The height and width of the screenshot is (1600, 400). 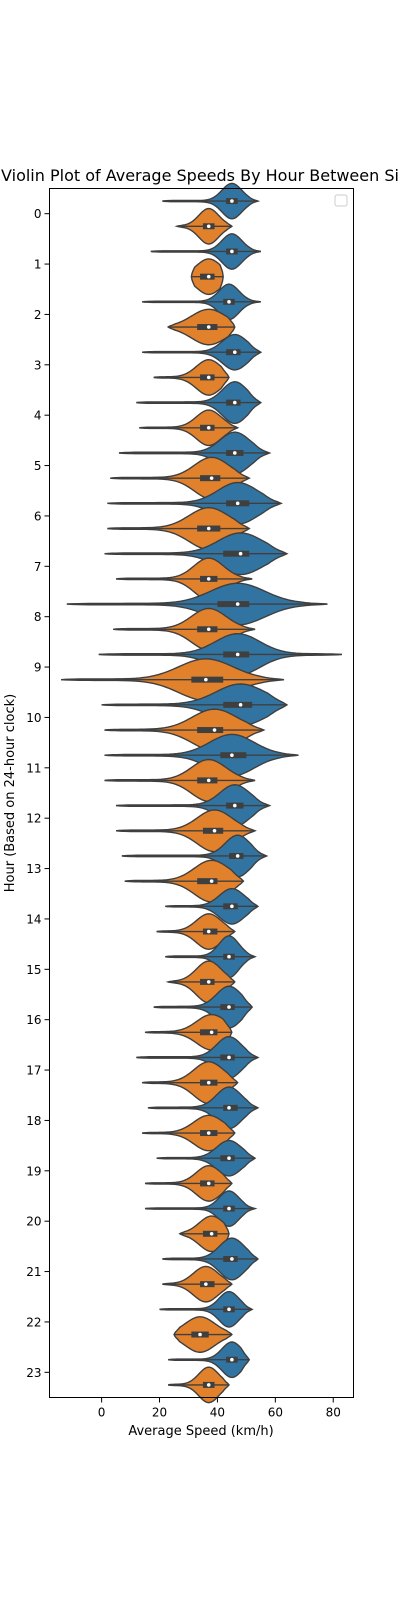 What do you see at coordinates (33, 1071) in the screenshot?
I see `y-tick-label: 17` at bounding box center [33, 1071].